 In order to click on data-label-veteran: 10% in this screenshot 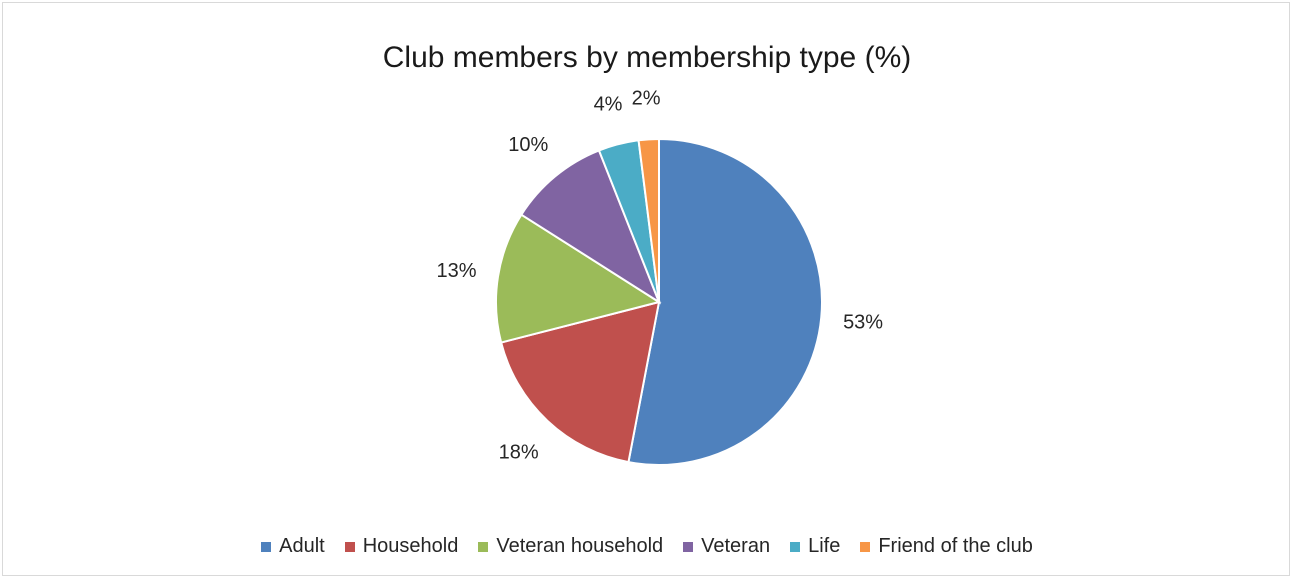, I will do `click(528, 145)`.